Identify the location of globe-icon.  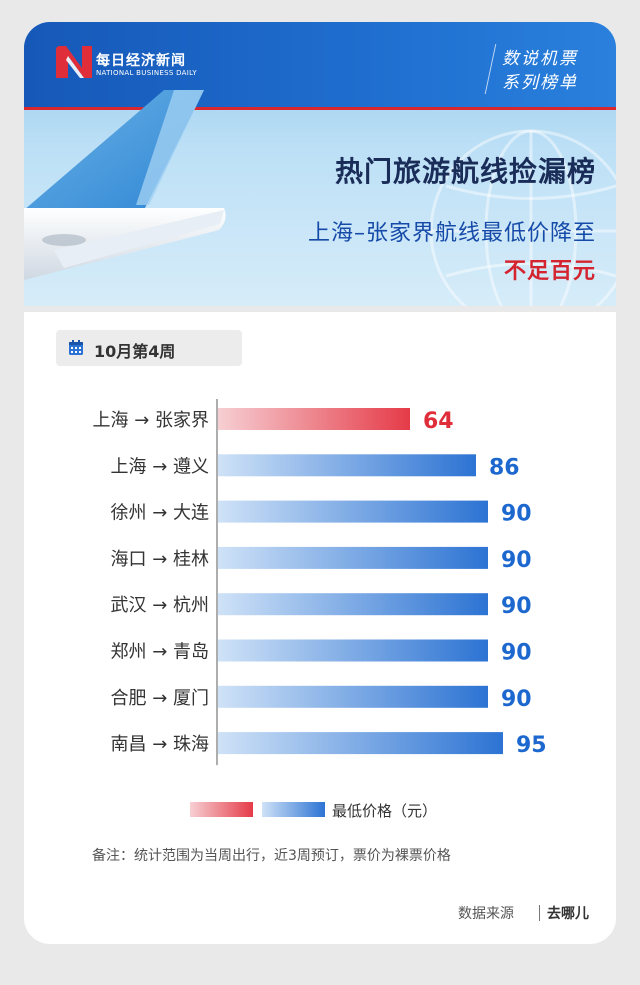
(522, 217).